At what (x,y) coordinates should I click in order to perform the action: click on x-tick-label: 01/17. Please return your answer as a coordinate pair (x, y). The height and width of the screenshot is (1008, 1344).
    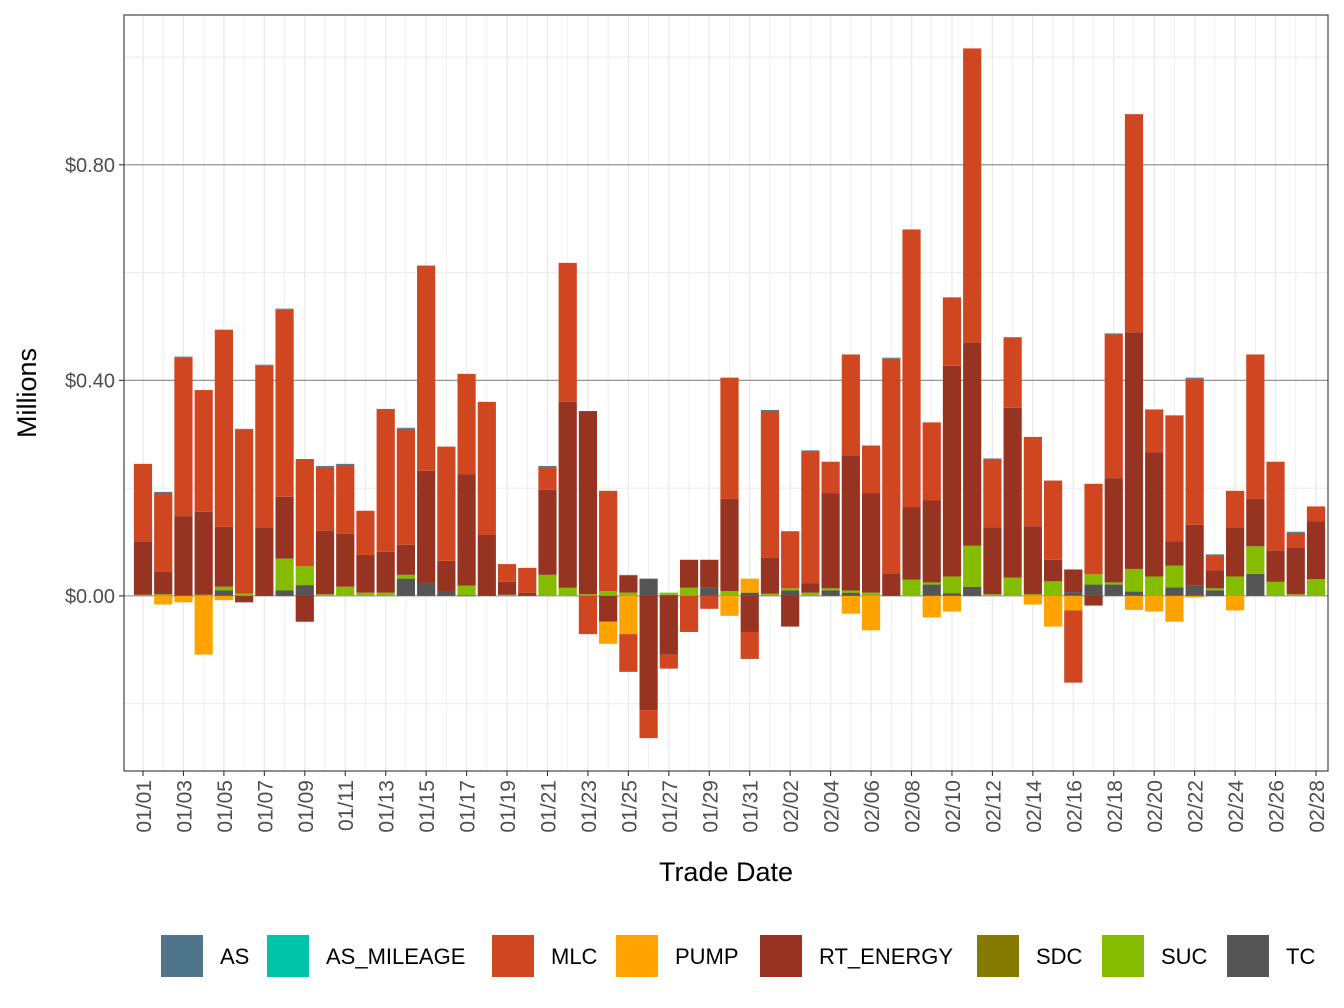
    Looking at the image, I should click on (468, 806).